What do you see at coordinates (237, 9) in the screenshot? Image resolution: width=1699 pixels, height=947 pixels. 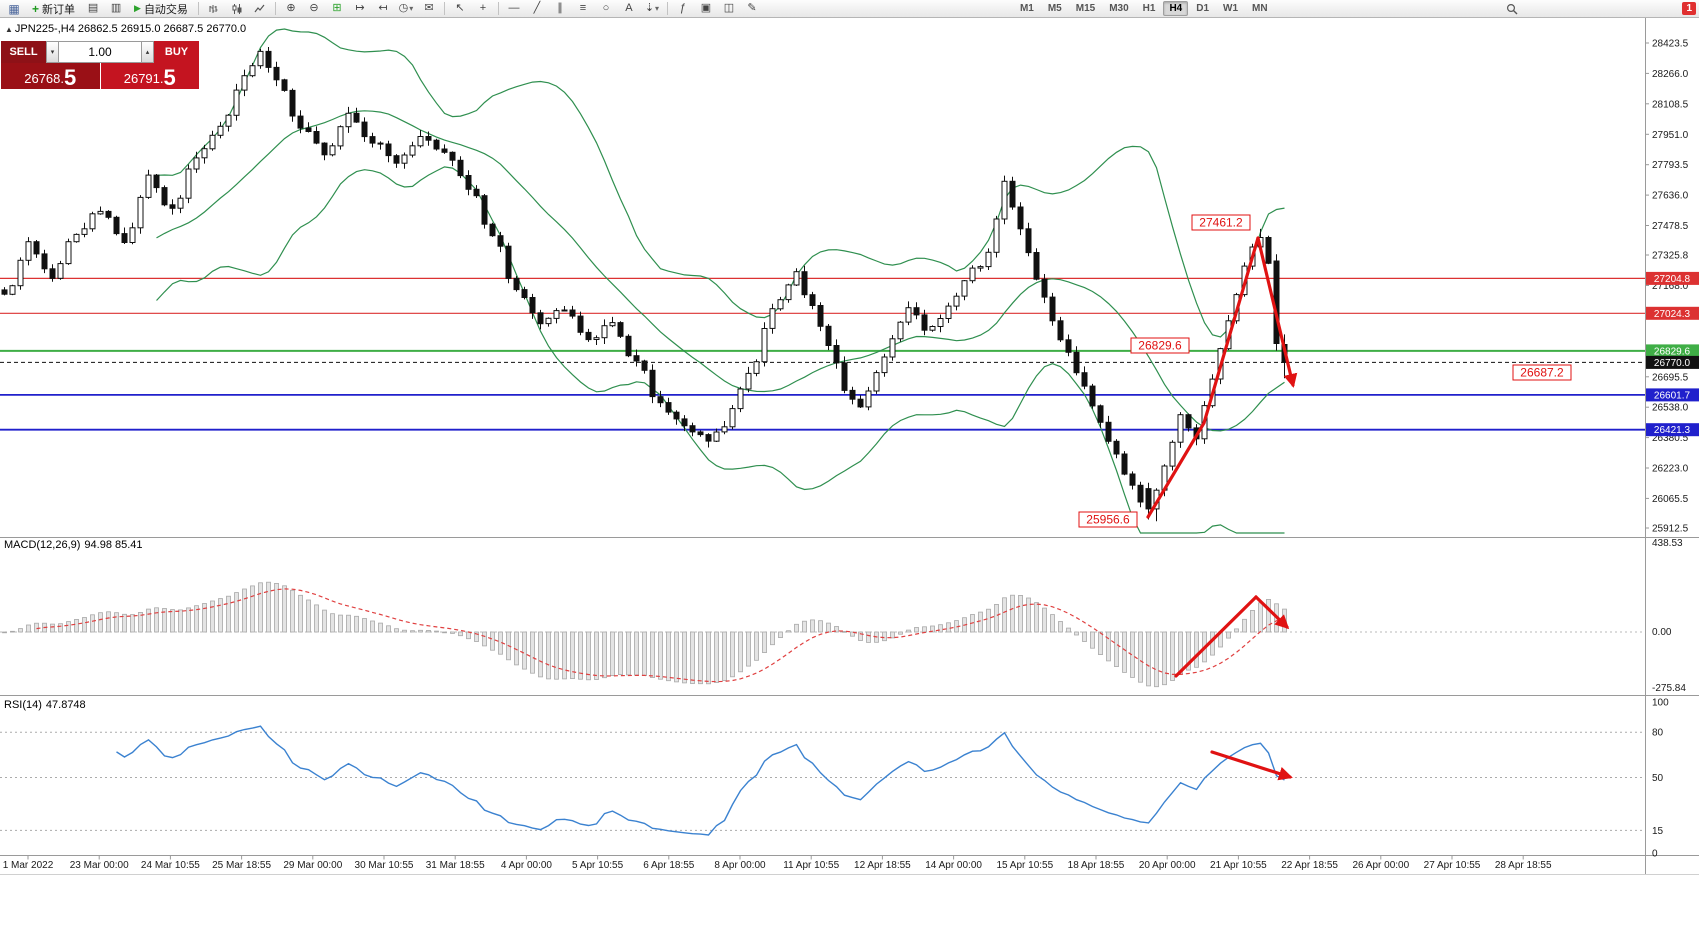 I see `candlestick-chart-button` at bounding box center [237, 9].